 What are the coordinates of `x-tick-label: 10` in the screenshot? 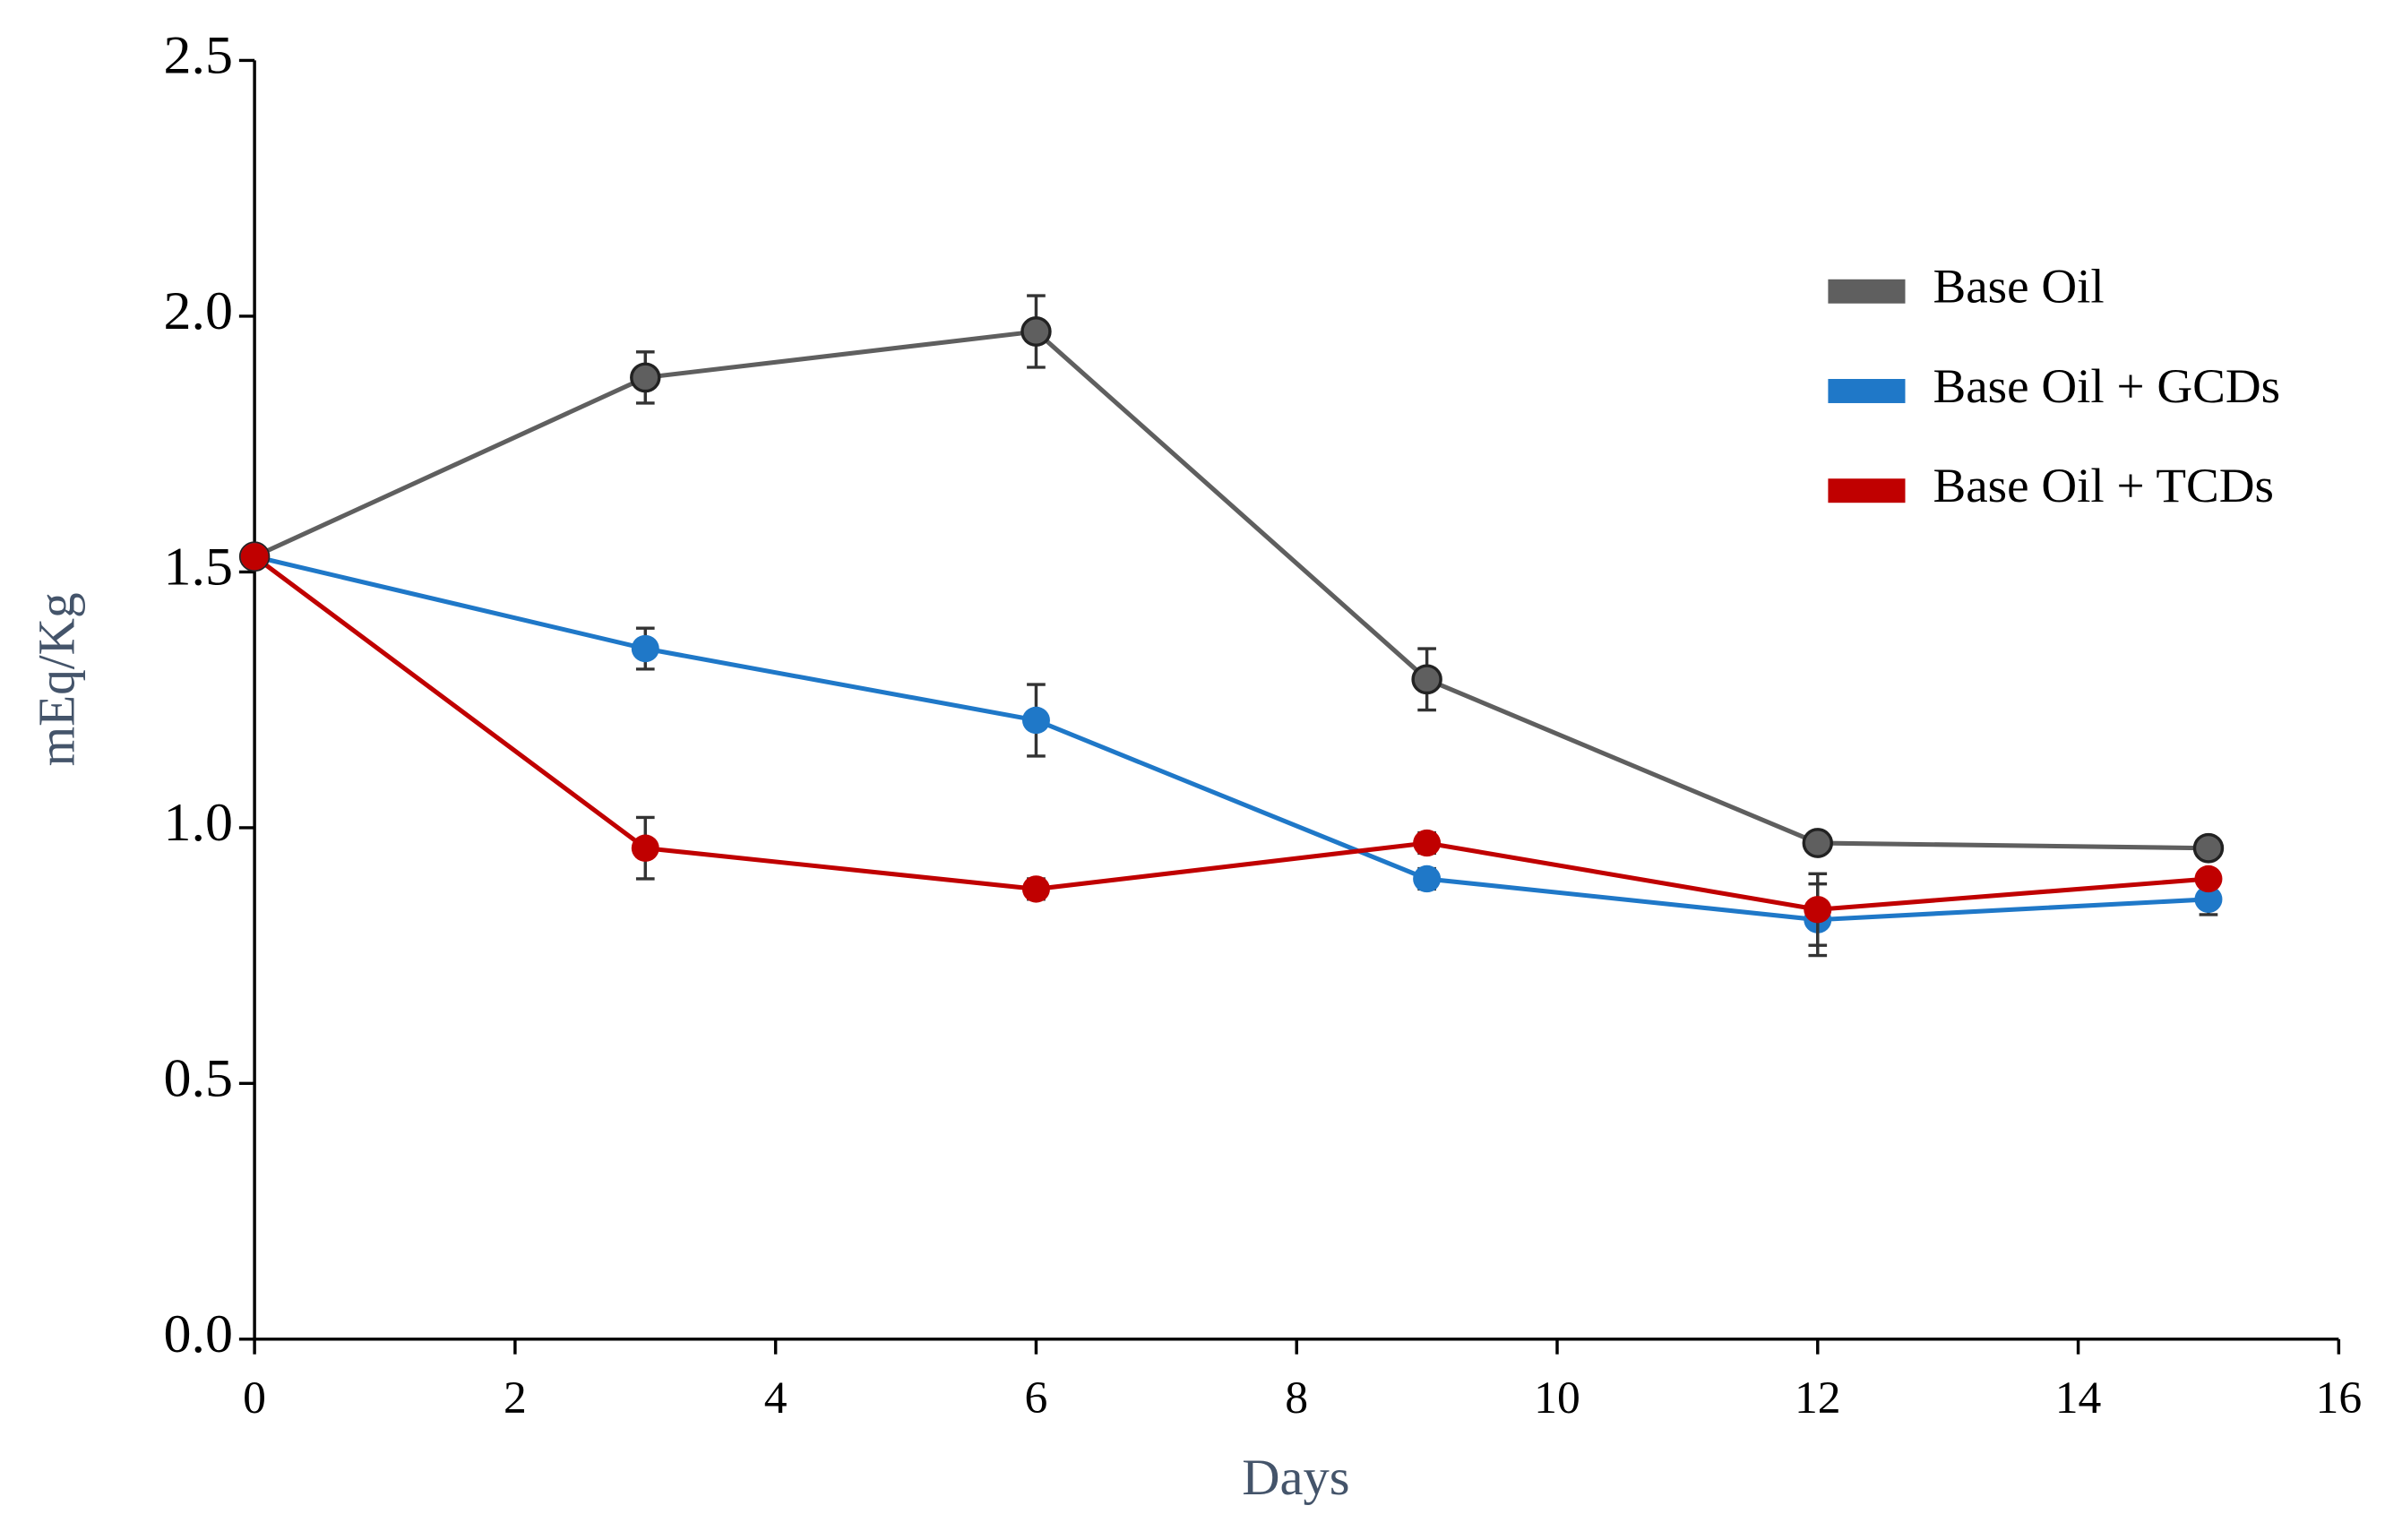 It's located at (1557, 1398).